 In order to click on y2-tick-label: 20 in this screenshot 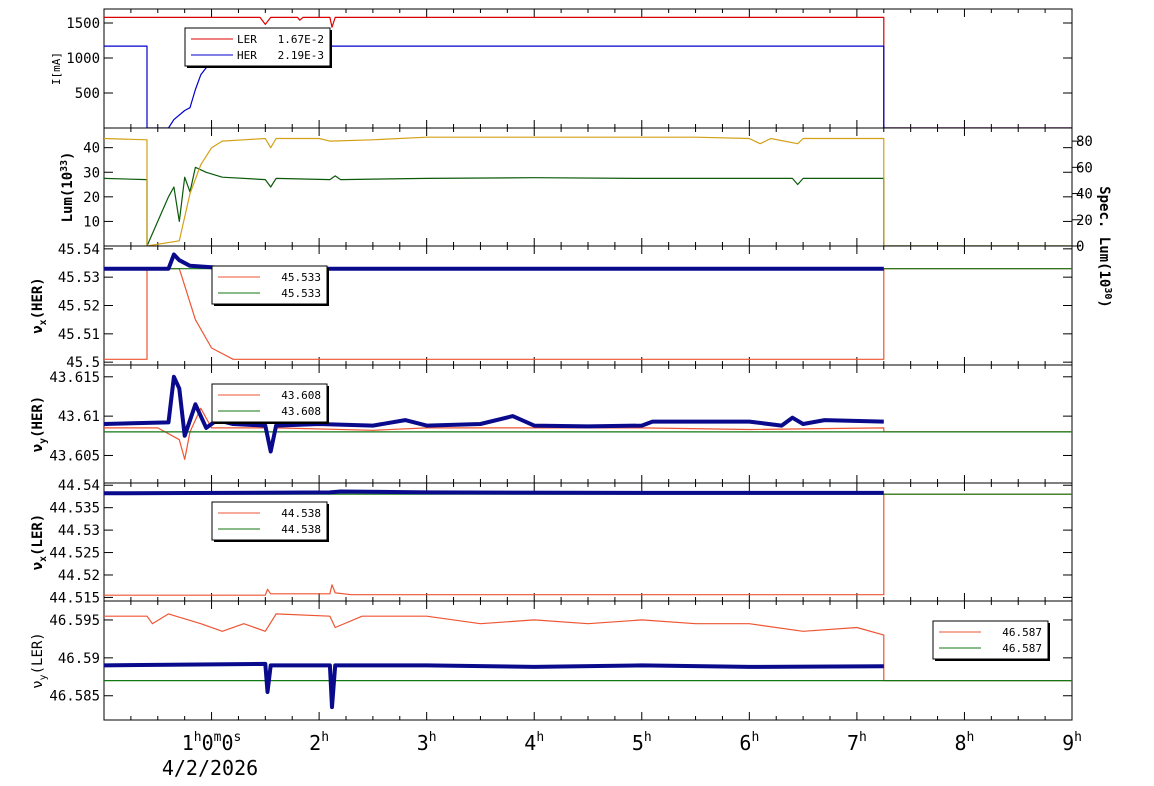, I will do `click(1084, 221)`.